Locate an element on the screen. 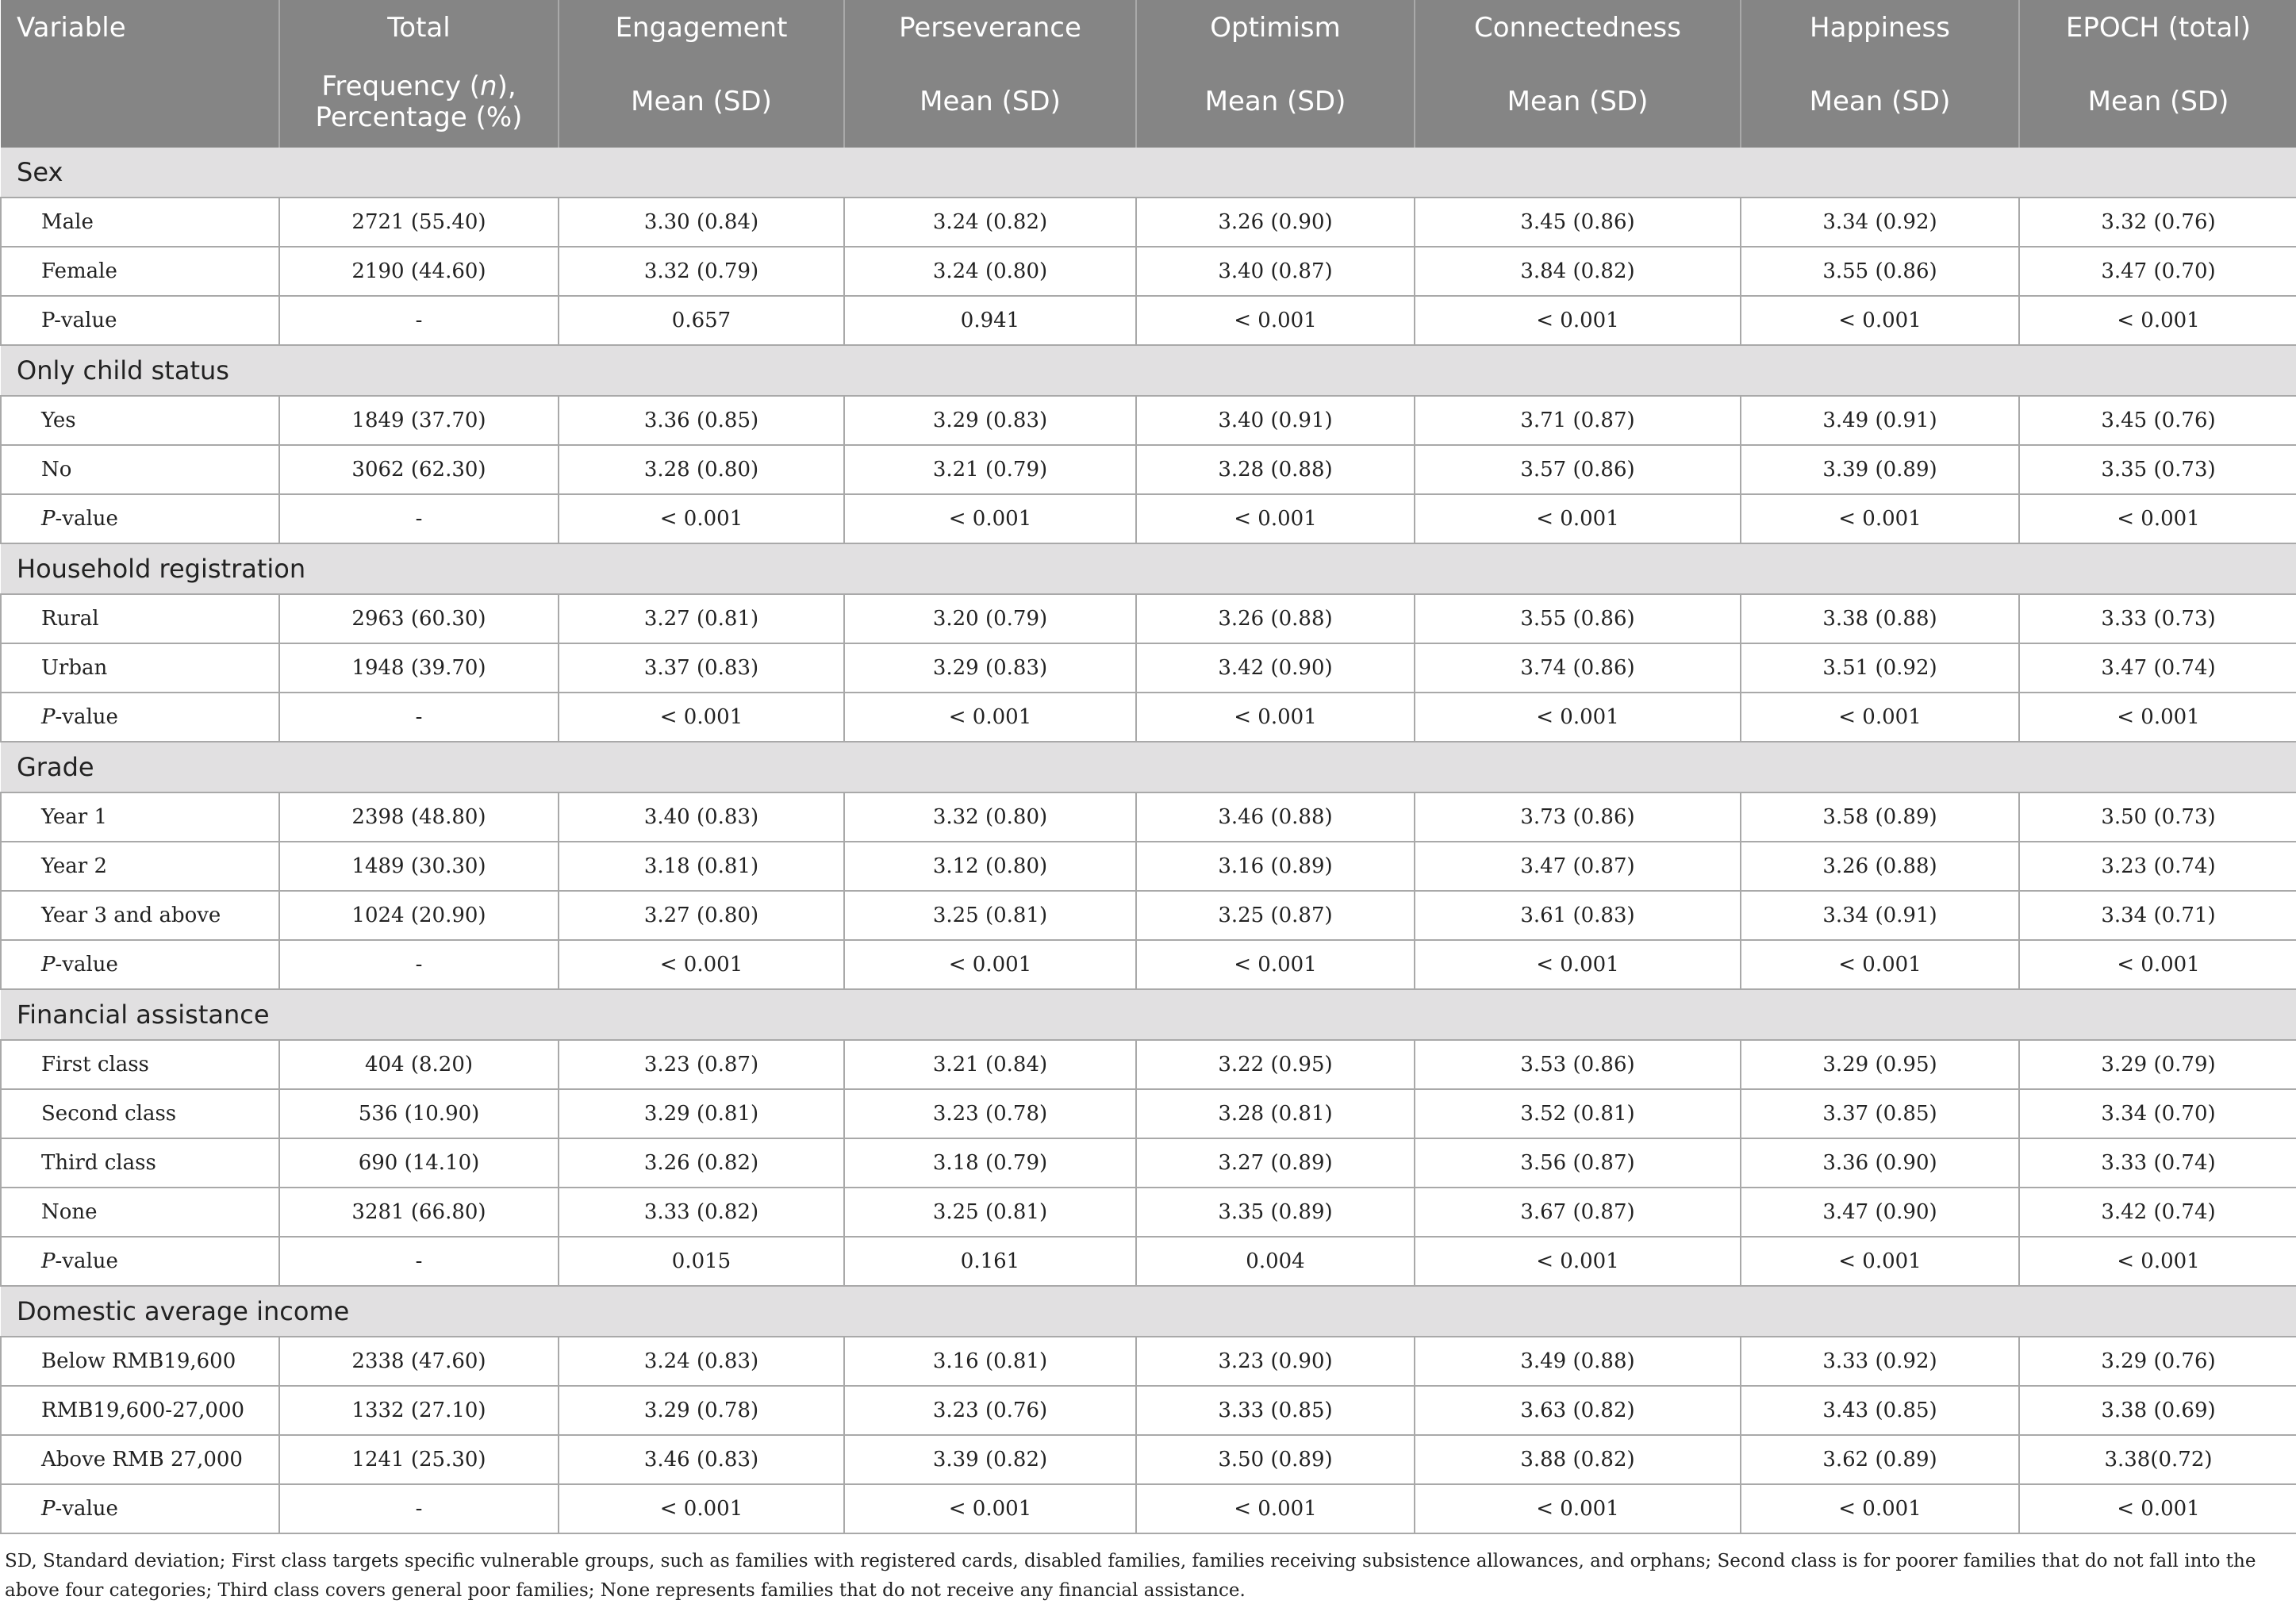 This screenshot has width=2296, height=1604. table-cell: 0.004 is located at coordinates (1275, 1262).